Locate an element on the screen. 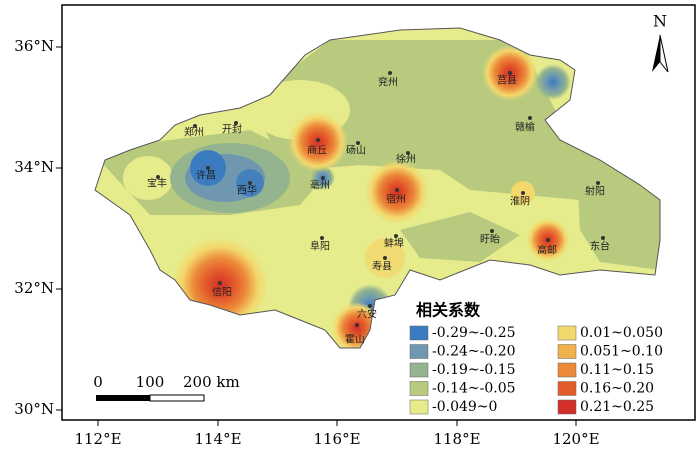 This screenshot has height=458, width=700. y-tick-label: 32°N is located at coordinates (34, 288).